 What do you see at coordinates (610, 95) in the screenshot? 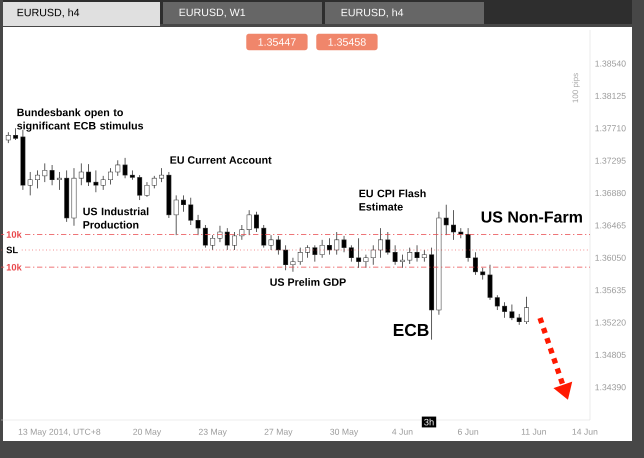
I see `y-tick-label: 1.38125` at bounding box center [610, 95].